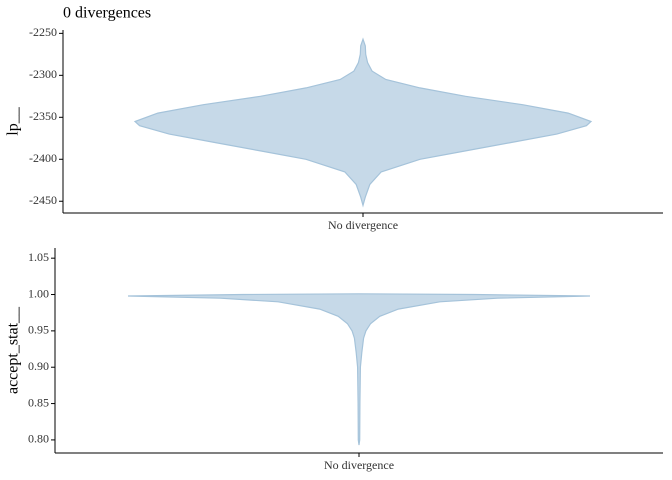  I want to click on y-axis-label: accept_stat__, so click(13, 350).